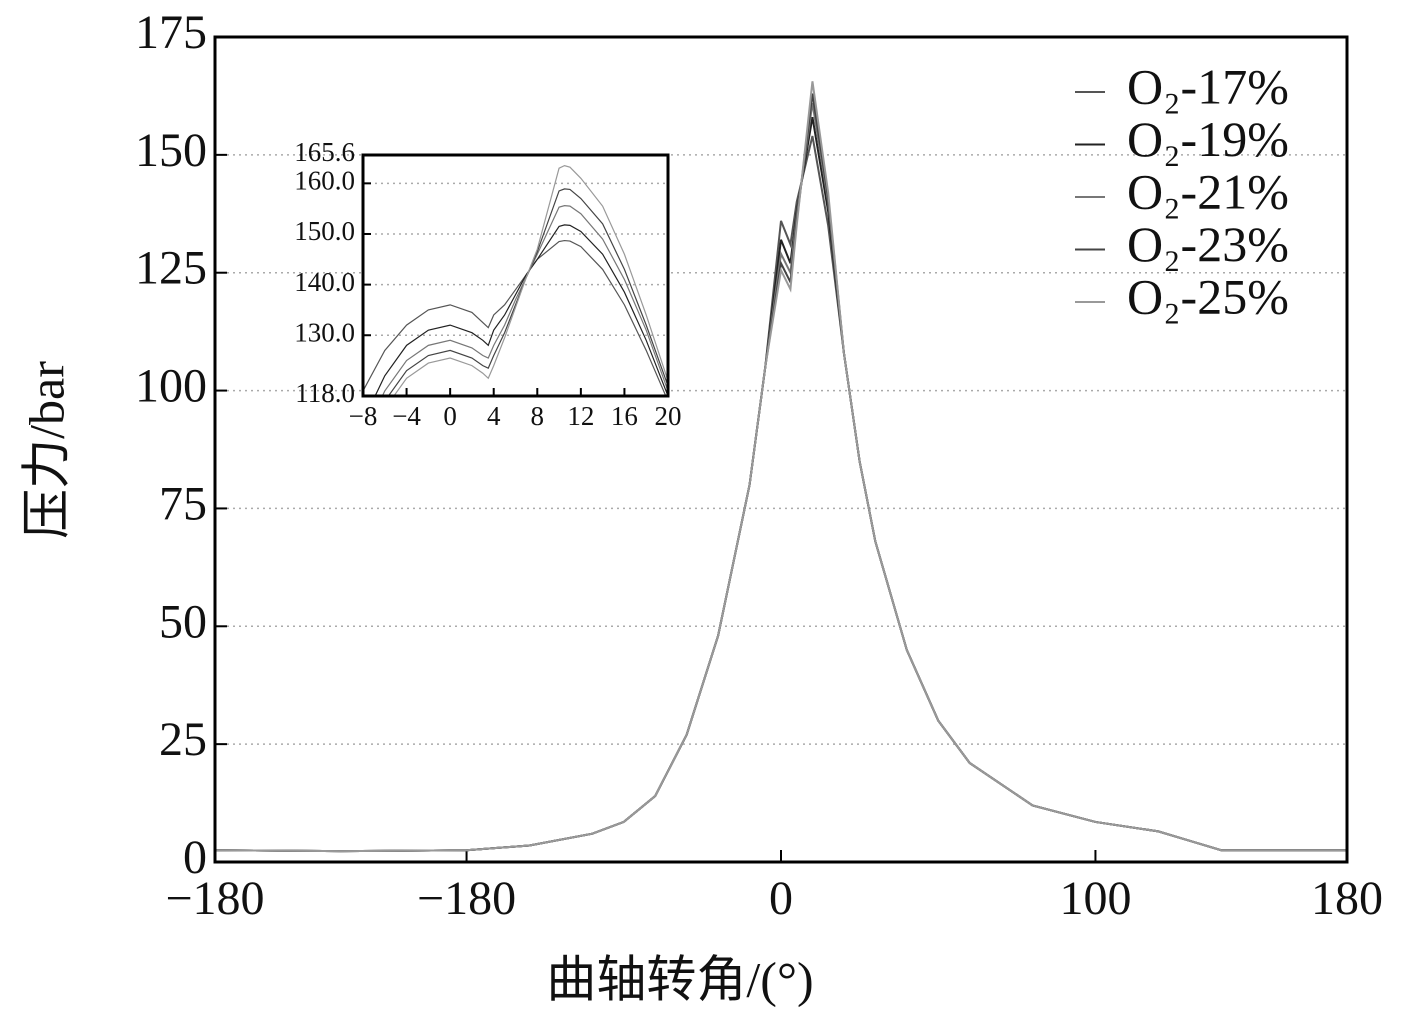 This screenshot has width=1417, height=1028. What do you see at coordinates (1208, 86) in the screenshot?
I see `legend-label: O₂-17%` at bounding box center [1208, 86].